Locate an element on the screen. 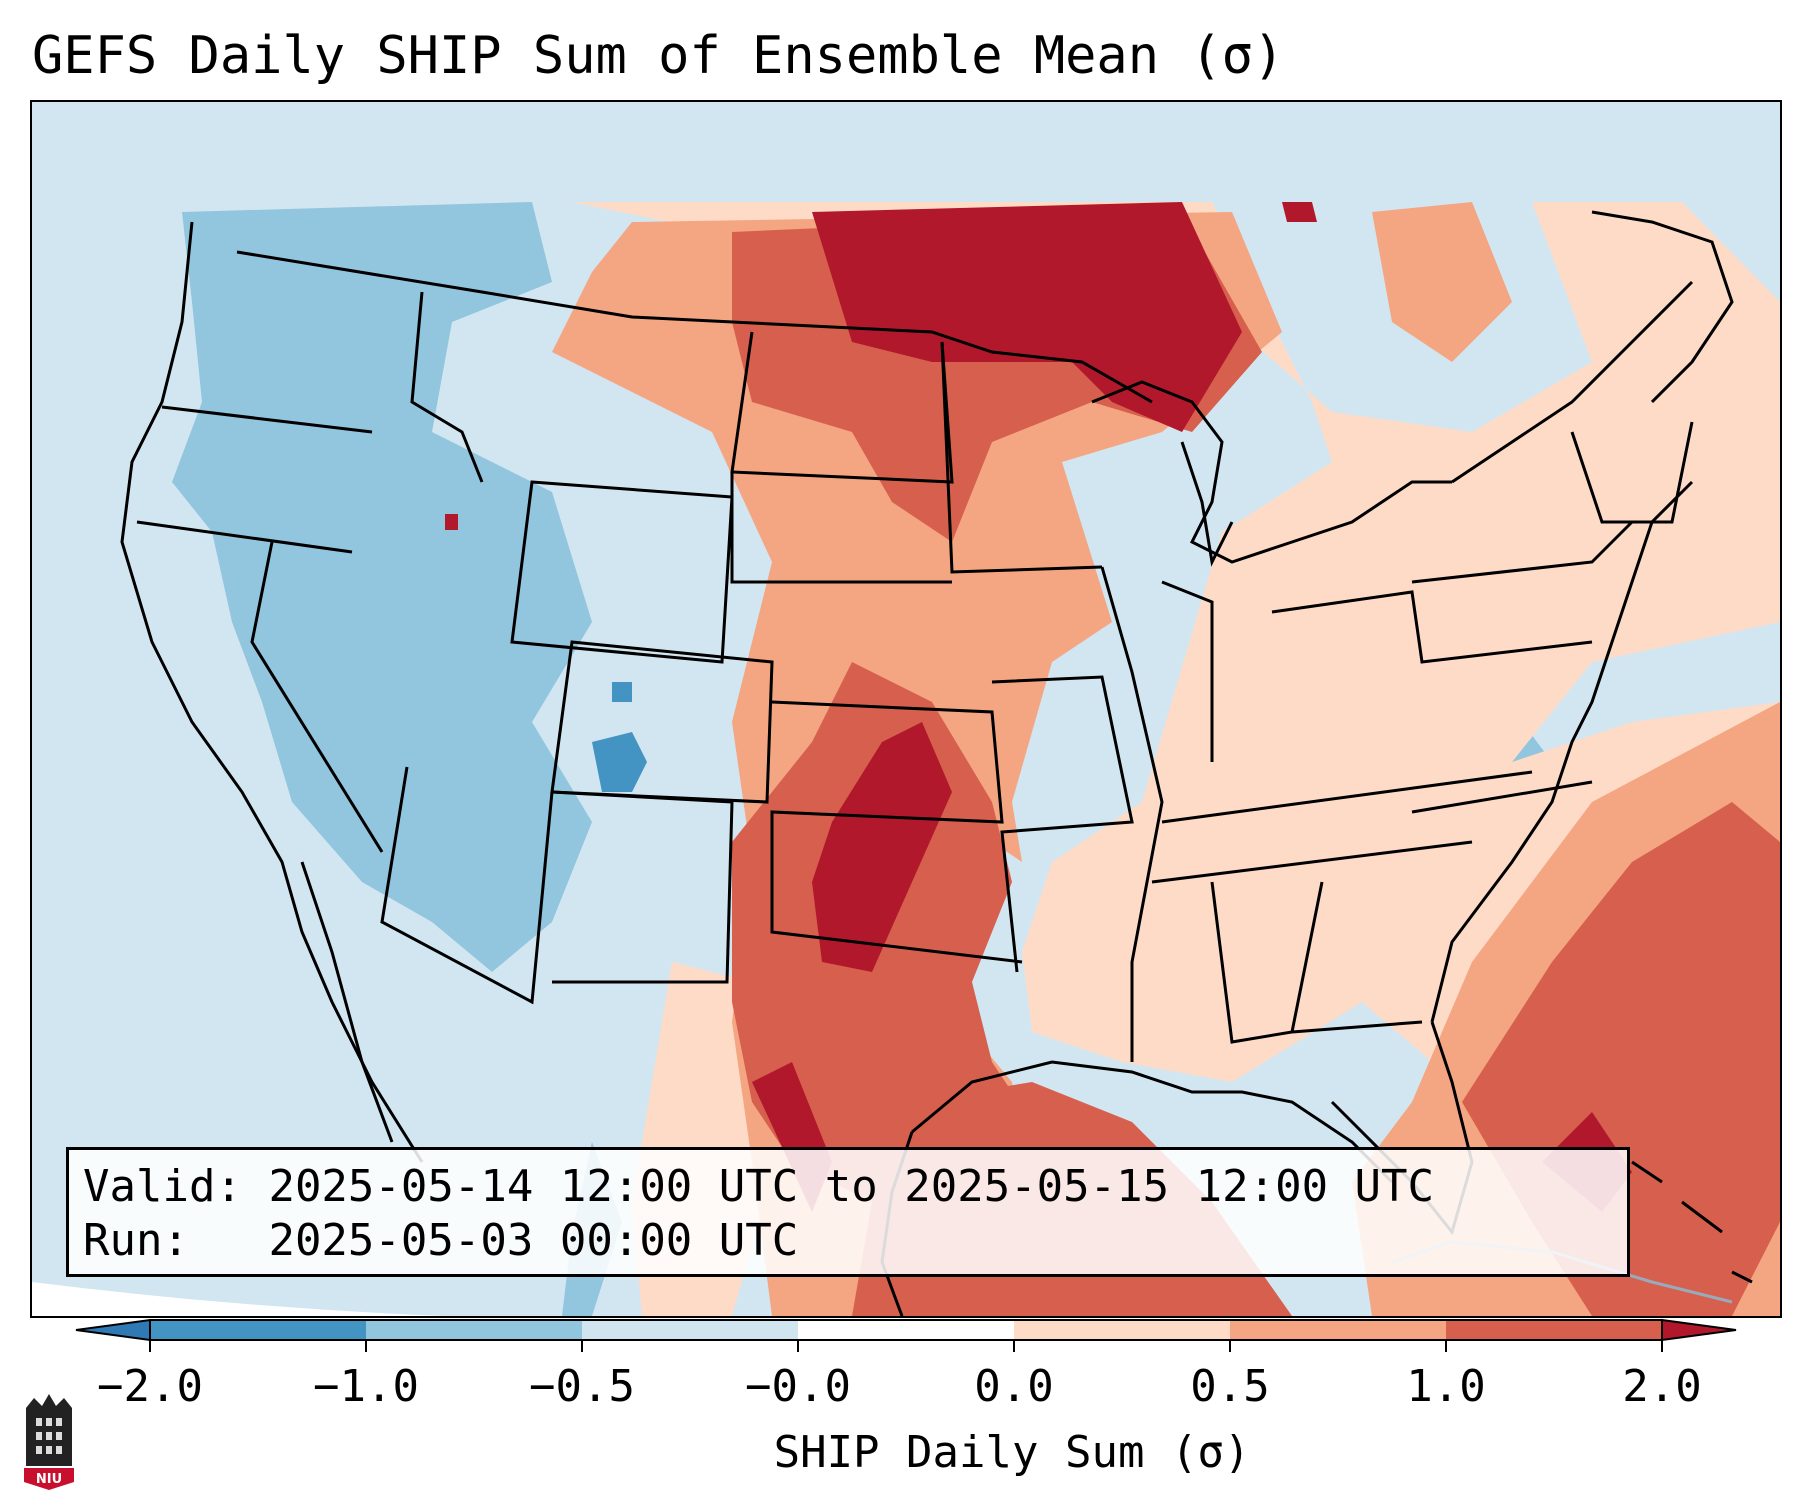 Image resolution: width=1803 pixels, height=1506 pixels. state-line-ms-river is located at coordinates (1132, 814).